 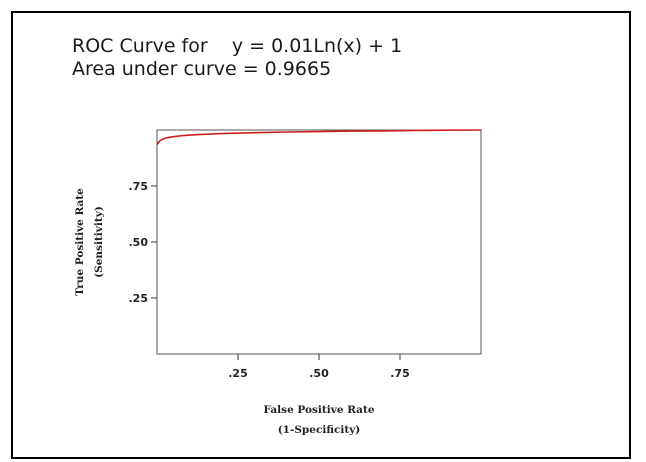 I want to click on y-axis-sublabel: (Sensitivity), so click(x=99, y=242).